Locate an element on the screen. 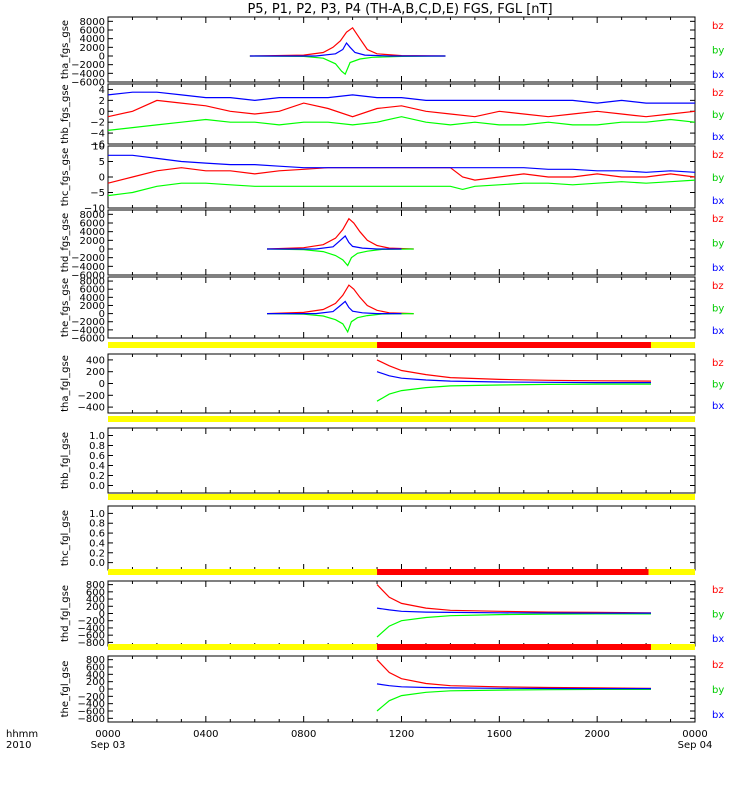  x-row-label: 2010 is located at coordinates (18, 745).